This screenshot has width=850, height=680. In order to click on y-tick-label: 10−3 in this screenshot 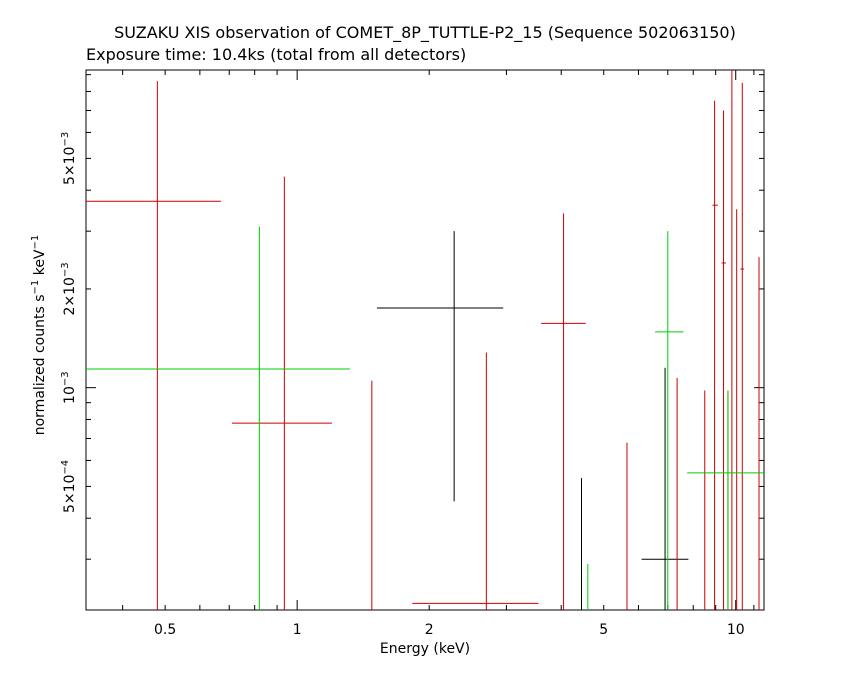, I will do `click(69, 387)`.